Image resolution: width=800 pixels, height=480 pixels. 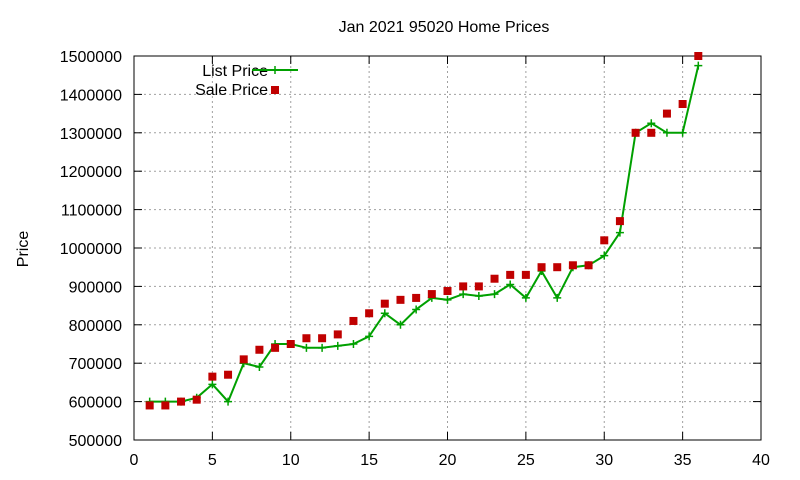 I want to click on legend-marker-list-price, so click(x=275, y=70).